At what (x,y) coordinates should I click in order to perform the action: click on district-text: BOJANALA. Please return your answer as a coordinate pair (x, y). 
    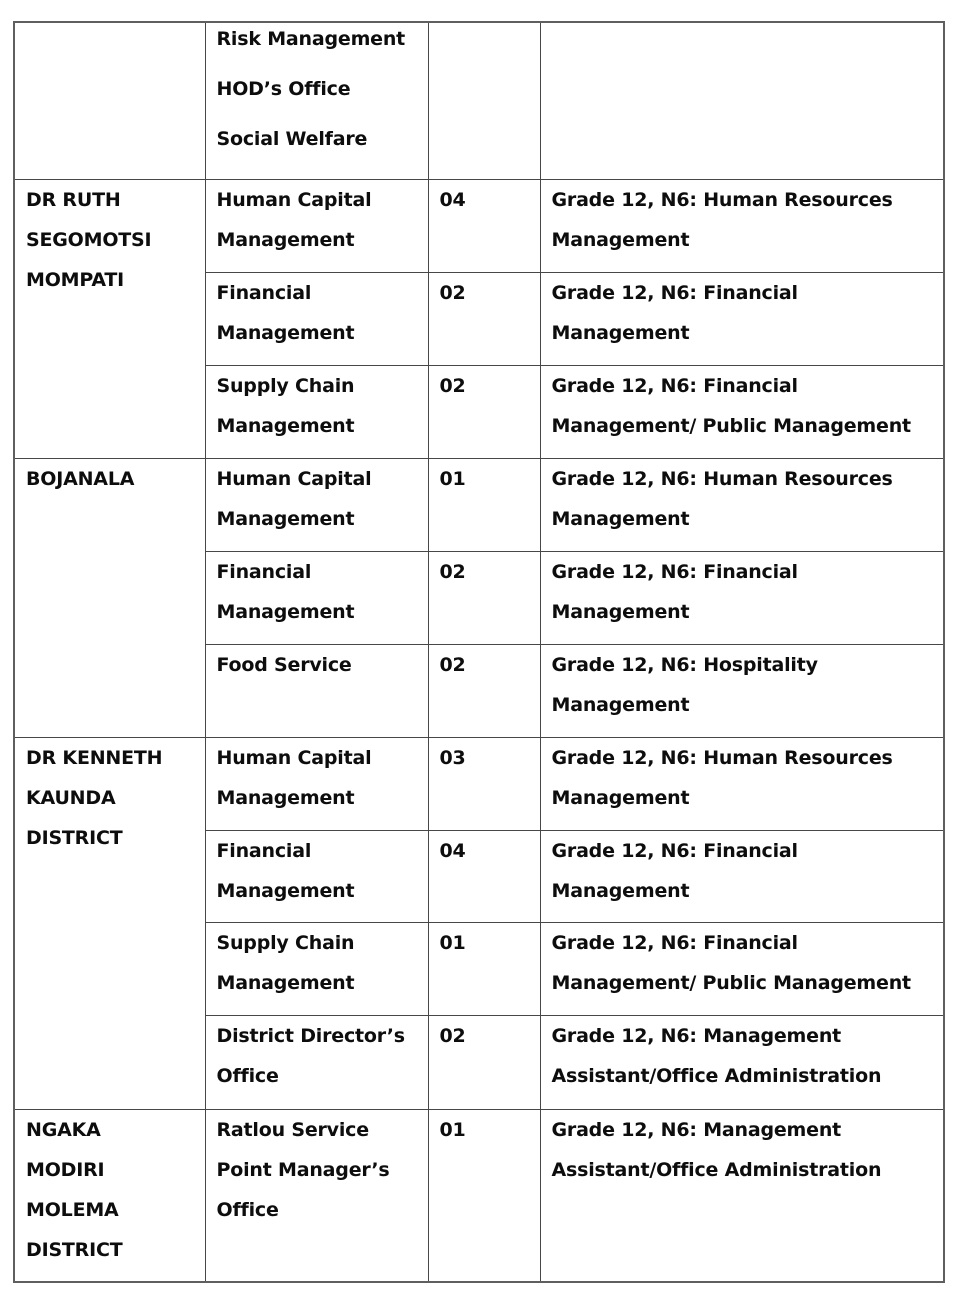
    Looking at the image, I should click on (80, 478).